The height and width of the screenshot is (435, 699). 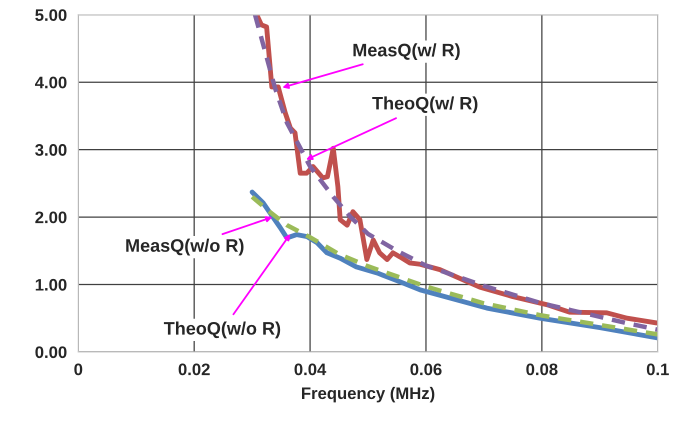 I want to click on annotation: TheoQ(w/o R), so click(x=222, y=330).